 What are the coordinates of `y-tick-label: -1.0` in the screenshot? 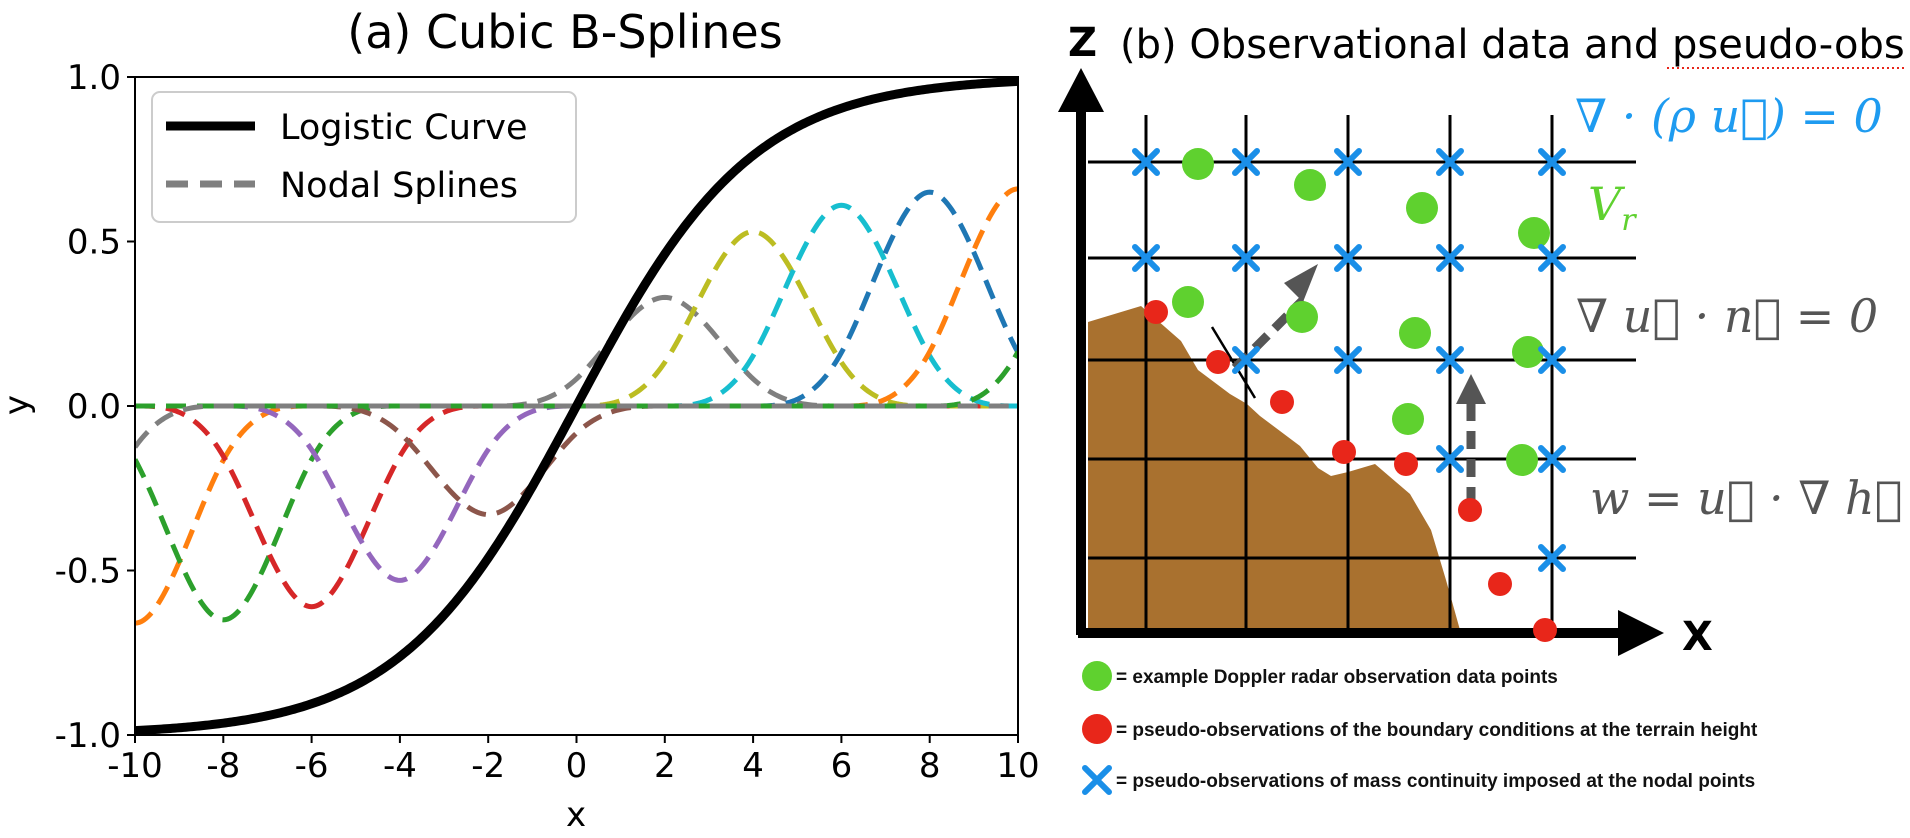 It's located at (88, 736).